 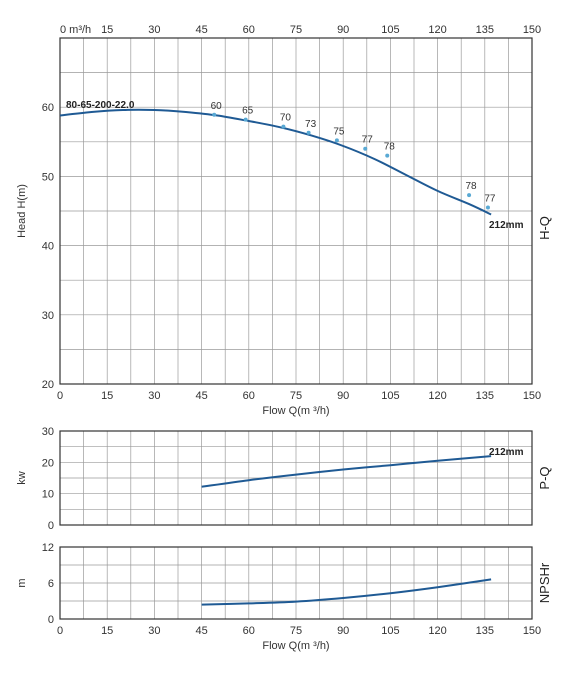 I want to click on top-axis-tick-label: 60, so click(x=249, y=30).